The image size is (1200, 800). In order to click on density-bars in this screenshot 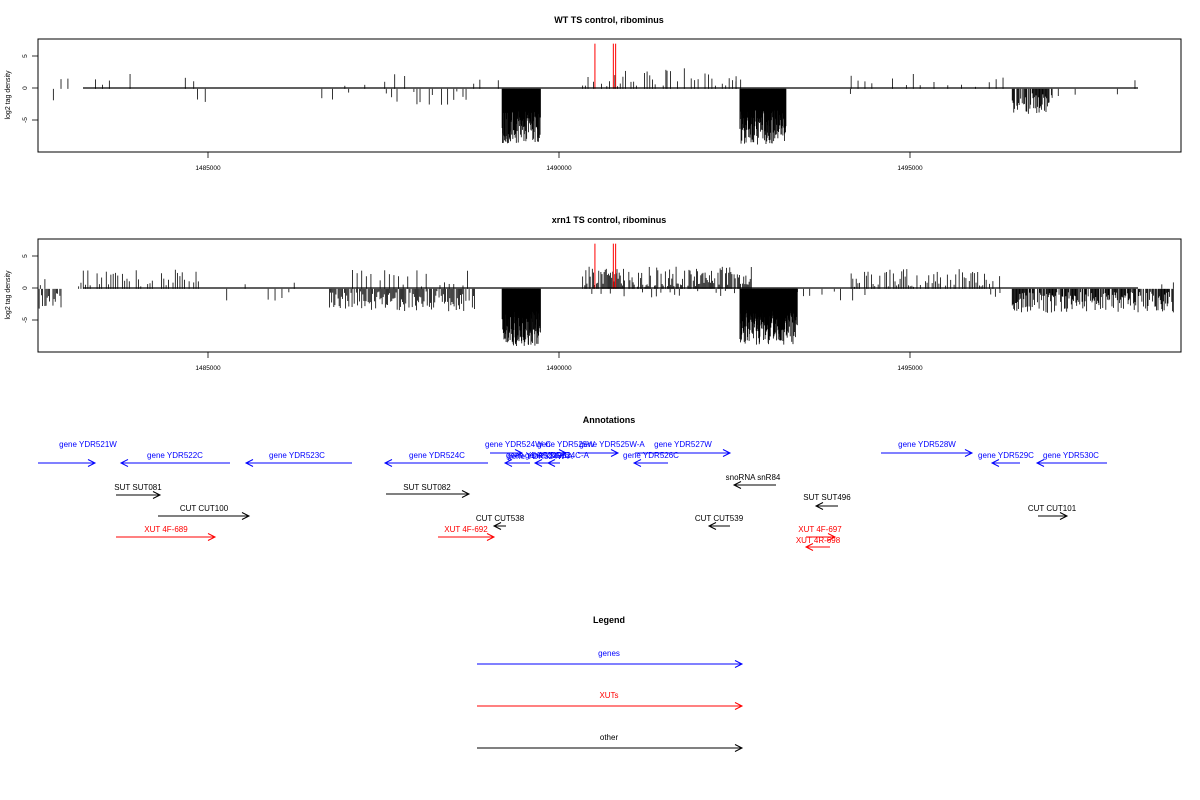, I will do `click(594, 94)`.